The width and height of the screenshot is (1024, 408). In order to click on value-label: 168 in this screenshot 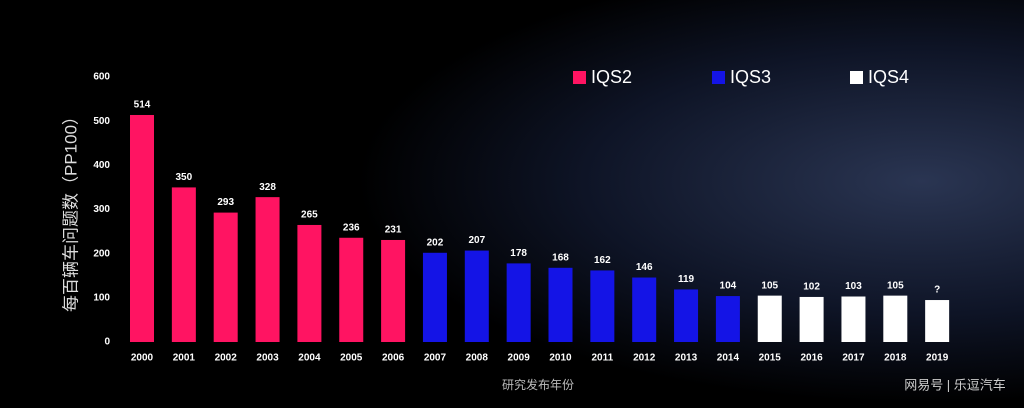, I will do `click(560, 257)`.